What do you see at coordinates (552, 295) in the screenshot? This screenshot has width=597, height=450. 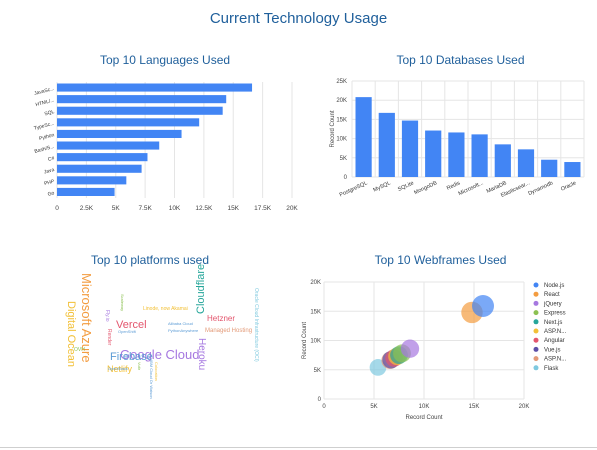 I see `legend-label: React` at bounding box center [552, 295].